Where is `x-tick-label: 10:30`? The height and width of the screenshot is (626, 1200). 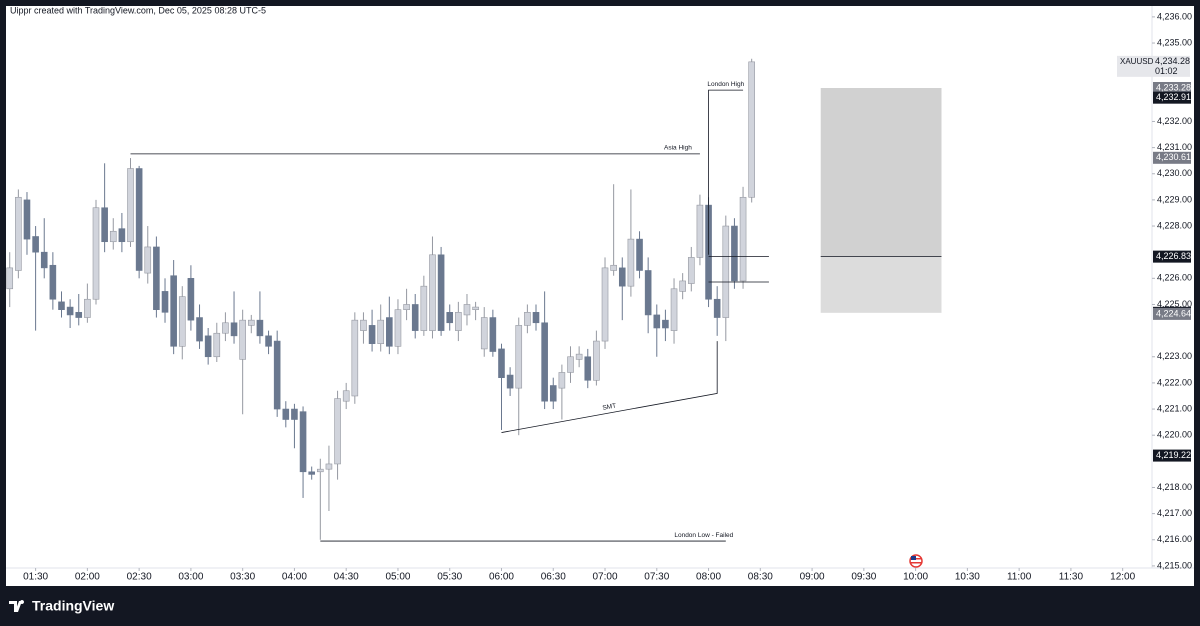 x-tick-label: 10:30 is located at coordinates (967, 577).